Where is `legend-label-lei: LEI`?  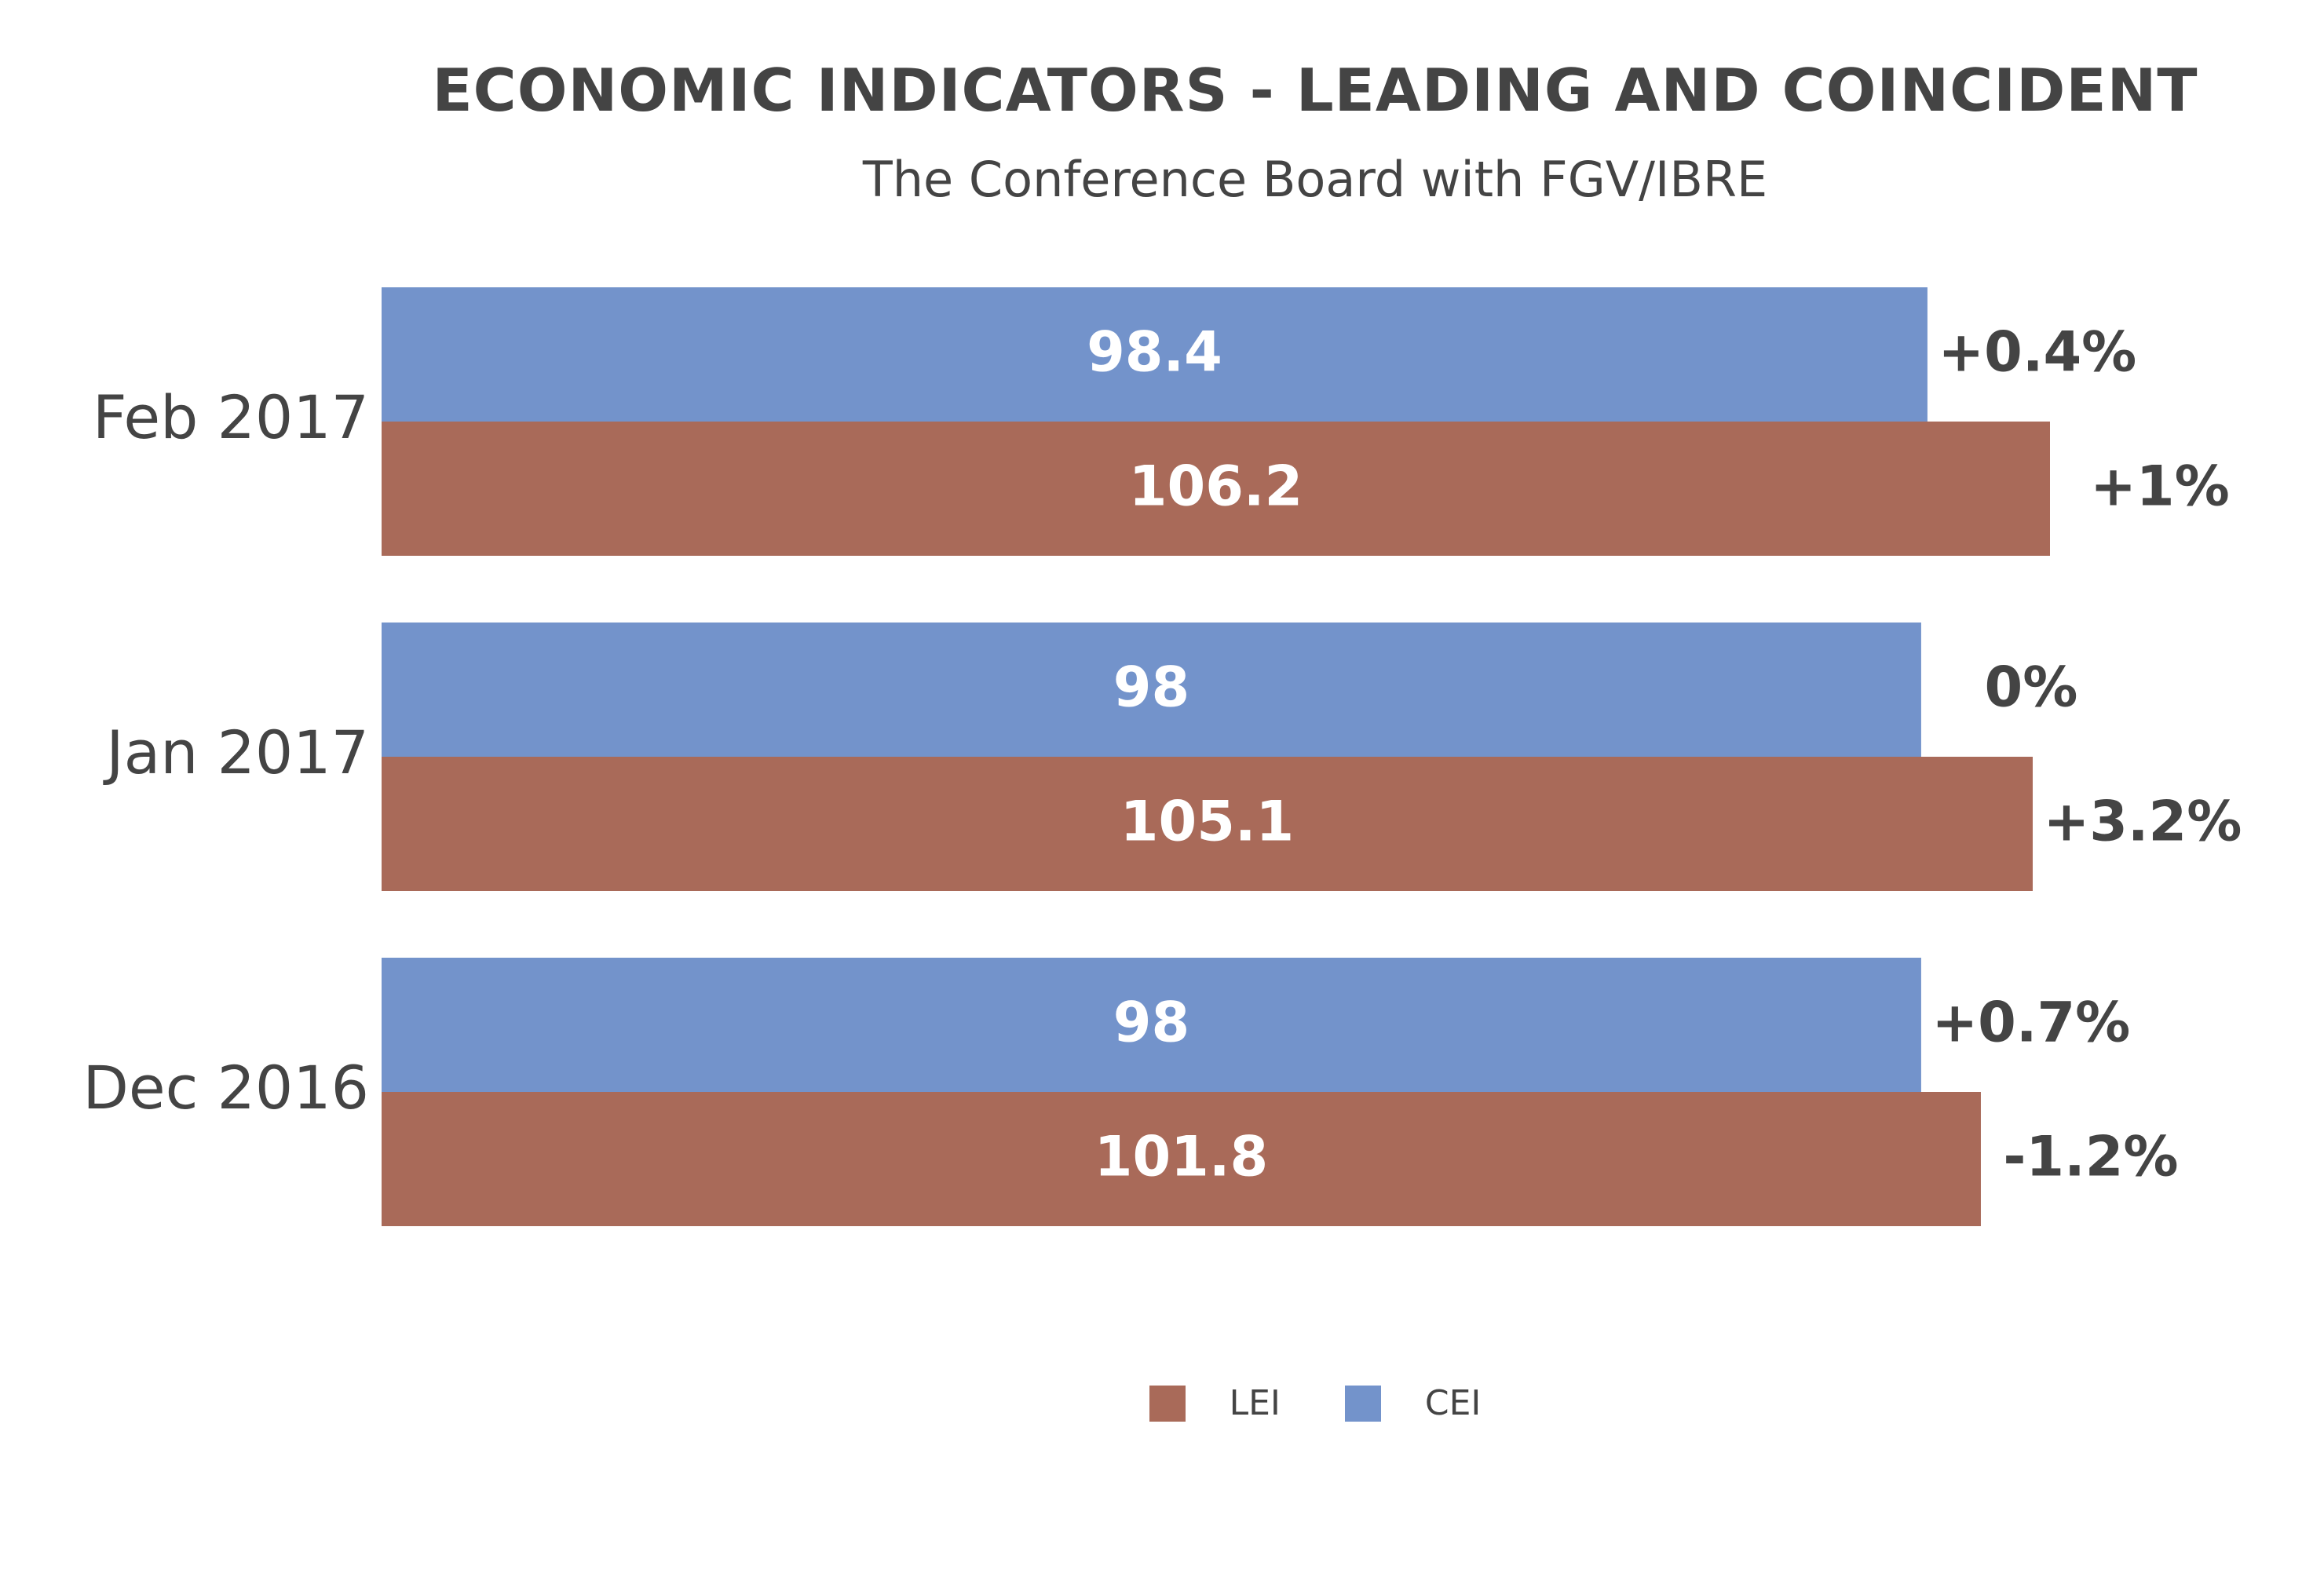 legend-label-lei: LEI is located at coordinates (1255, 1403).